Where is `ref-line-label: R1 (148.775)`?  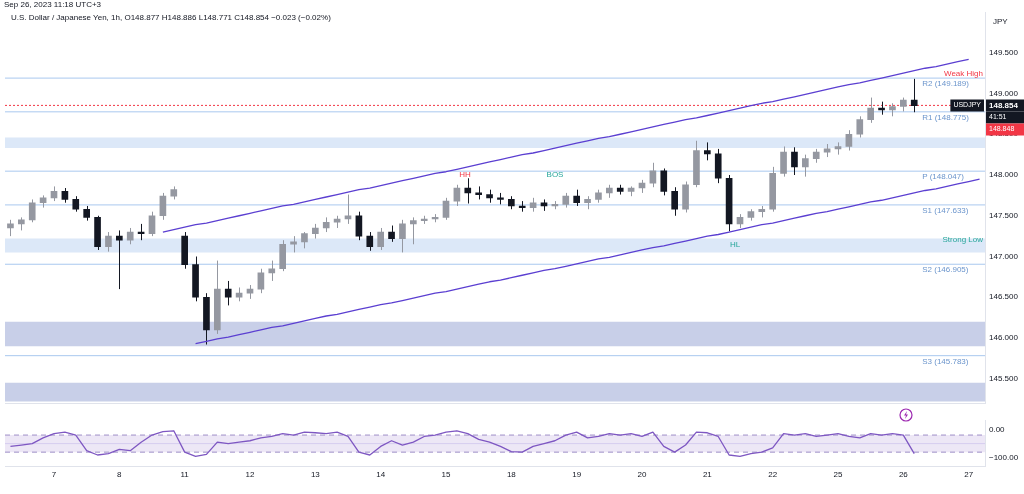
ref-line-label: R1 (148.775) is located at coordinates (946, 118).